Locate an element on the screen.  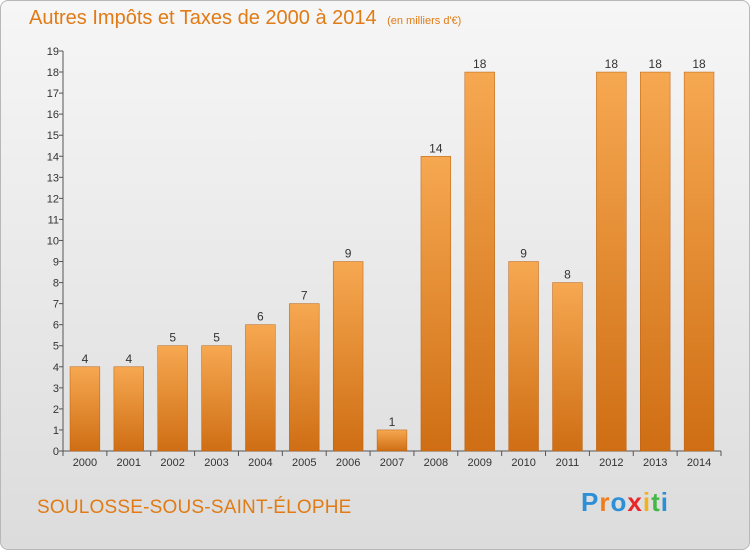
data-label: 8 is located at coordinates (567, 275).